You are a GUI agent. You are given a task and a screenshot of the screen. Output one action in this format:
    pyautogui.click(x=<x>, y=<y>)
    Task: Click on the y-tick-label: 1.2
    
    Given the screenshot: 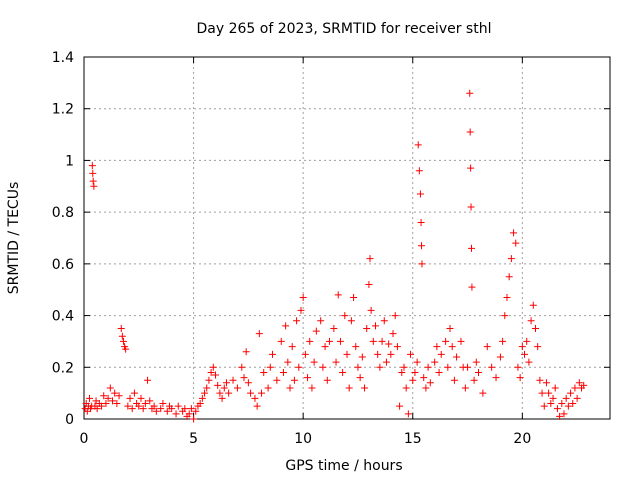 What is the action you would take?
    pyautogui.click(x=63, y=110)
    